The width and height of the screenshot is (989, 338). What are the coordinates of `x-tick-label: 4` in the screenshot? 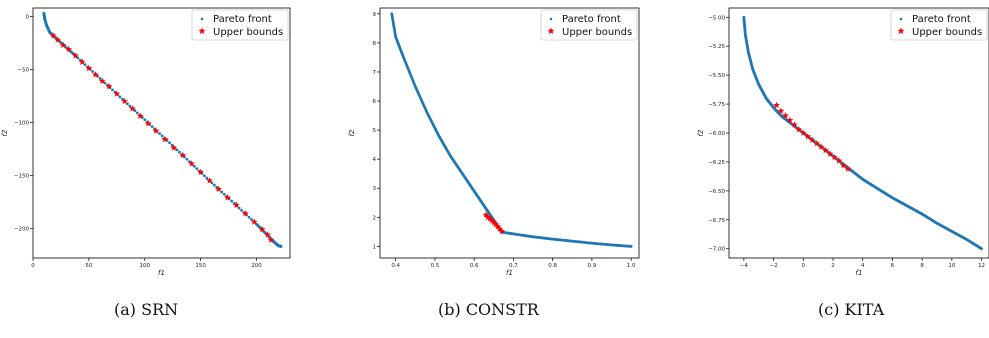 It's located at (863, 266).